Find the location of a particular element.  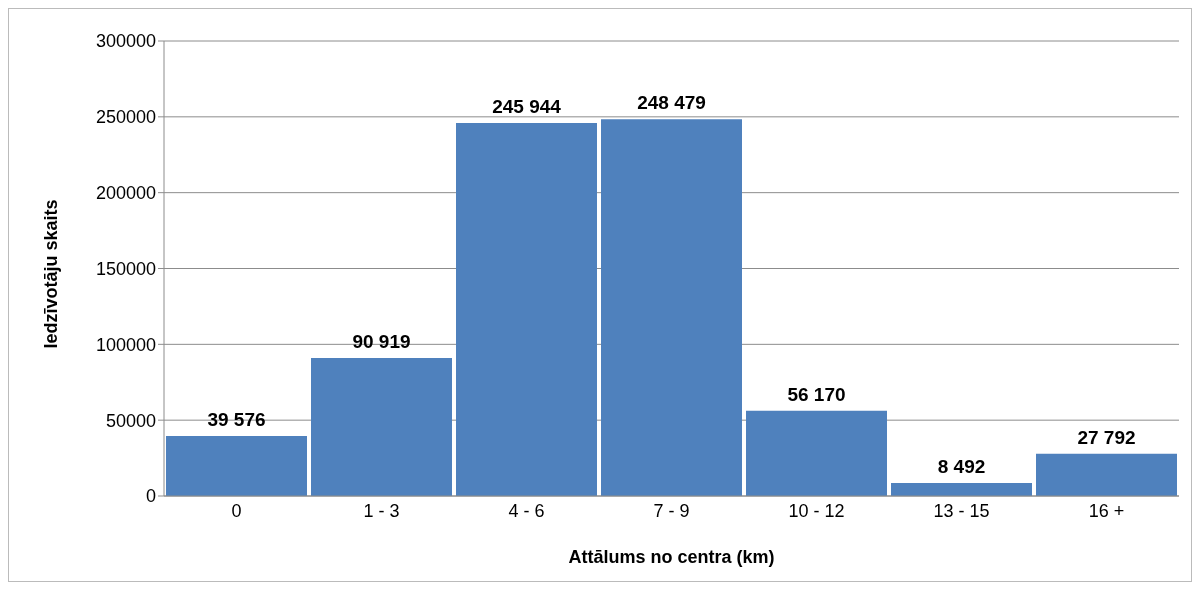

data-label: 27 792 is located at coordinates (1106, 437).